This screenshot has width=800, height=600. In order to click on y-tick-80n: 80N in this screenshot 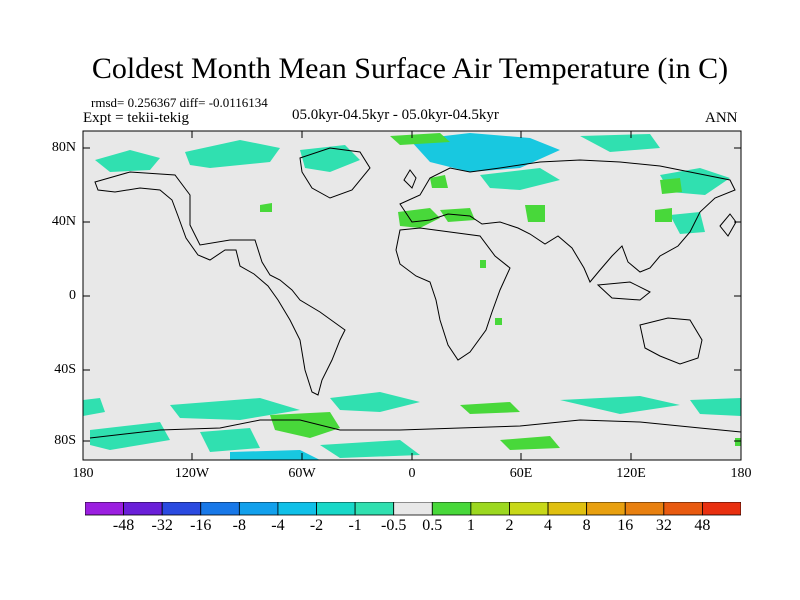, I will do `click(63, 147)`.